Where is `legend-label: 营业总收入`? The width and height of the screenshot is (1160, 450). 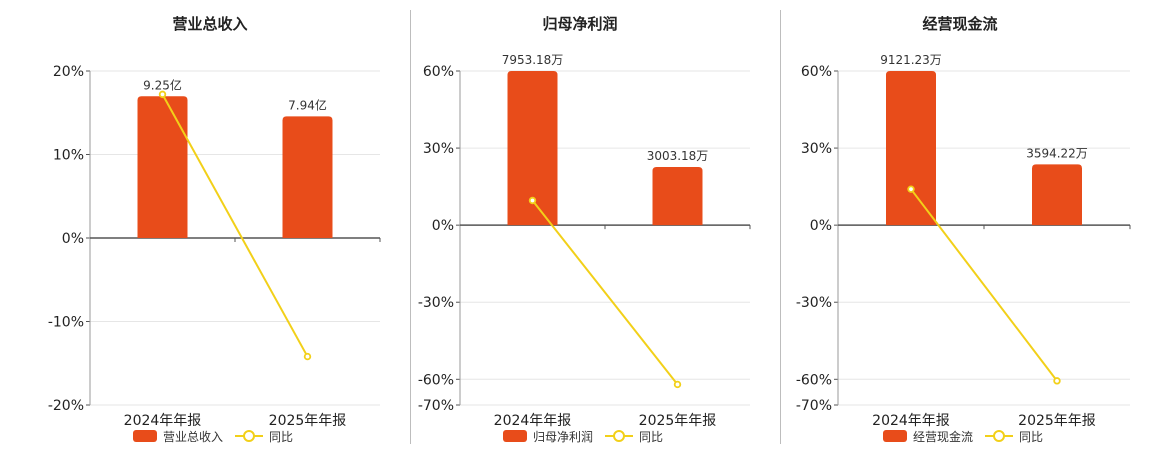
legend-label: 营业总收入 is located at coordinates (193, 437).